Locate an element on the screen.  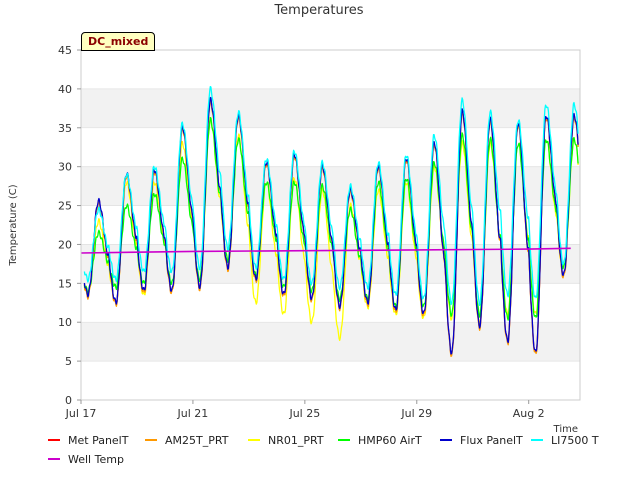
legend-label: HMP60 AirT is located at coordinates (390, 440).